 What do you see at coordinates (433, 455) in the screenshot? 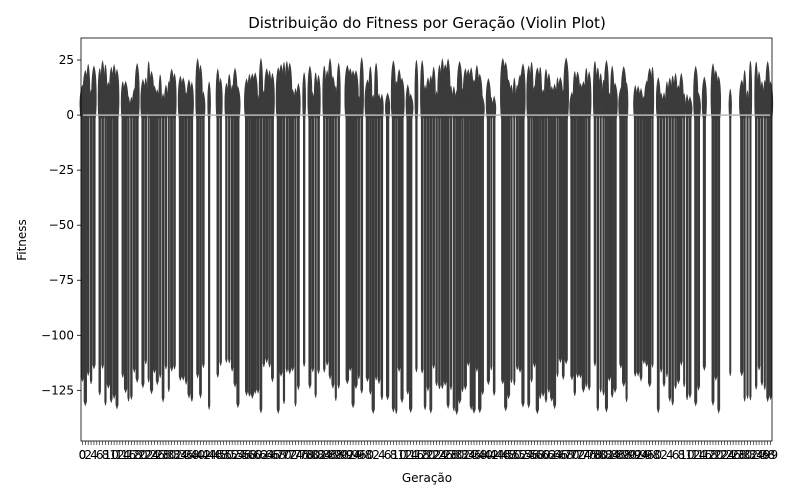
I see `x-tick-label: 22` at bounding box center [433, 455].